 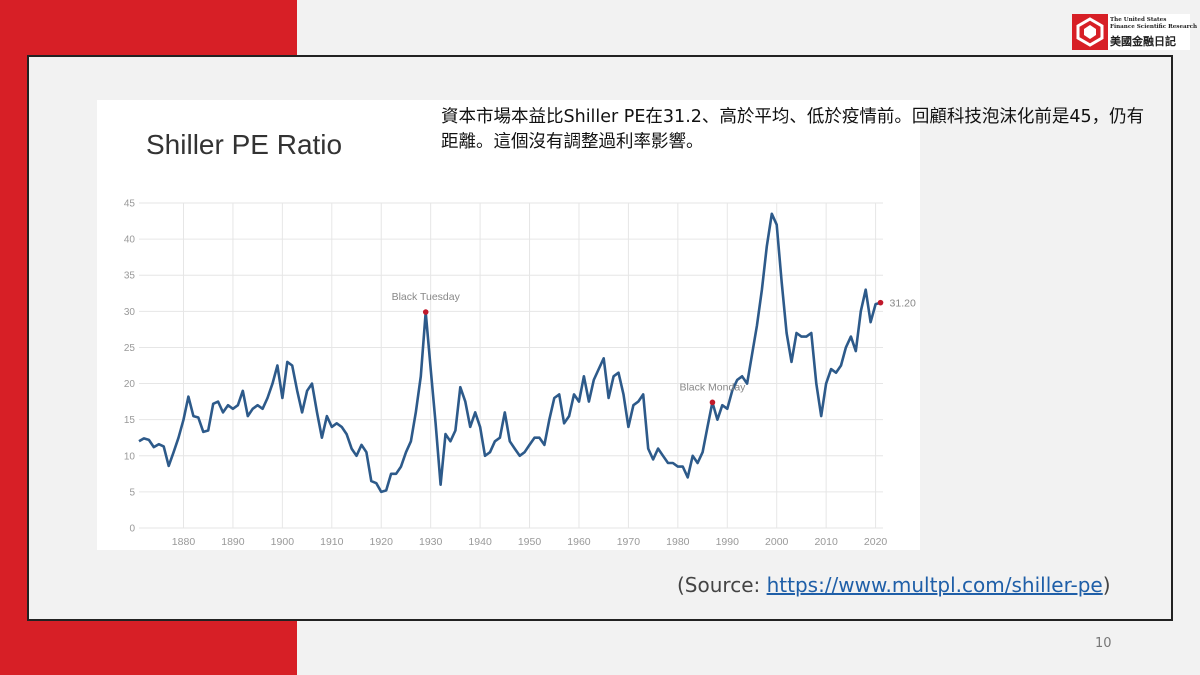 I want to click on x-tick-label: 1890, so click(x=233, y=542).